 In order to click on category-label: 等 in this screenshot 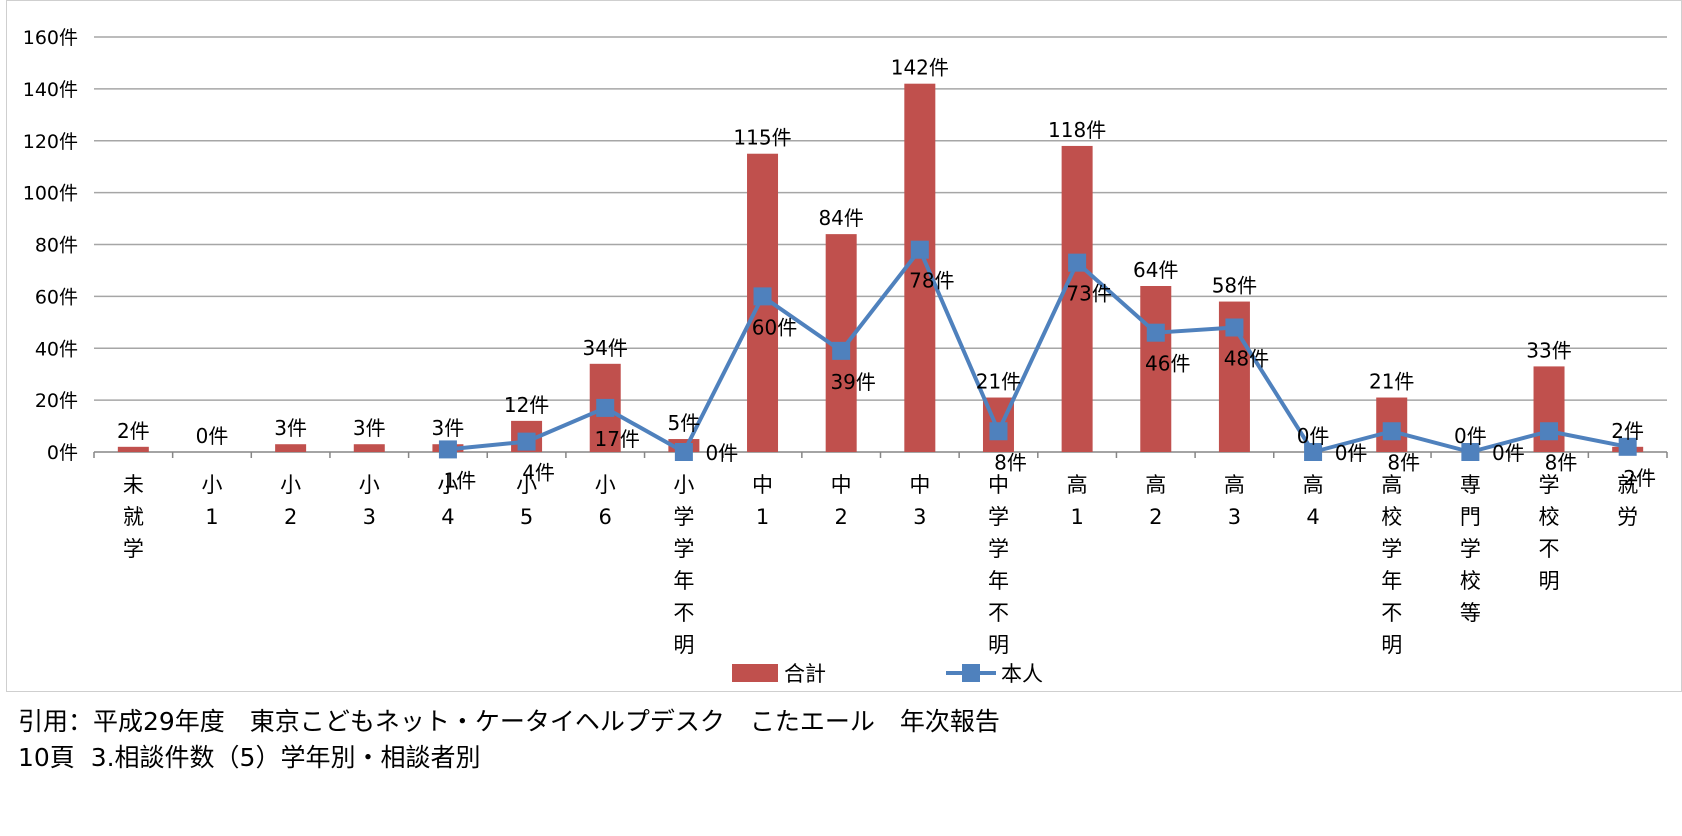, I will do `click(1470, 613)`.